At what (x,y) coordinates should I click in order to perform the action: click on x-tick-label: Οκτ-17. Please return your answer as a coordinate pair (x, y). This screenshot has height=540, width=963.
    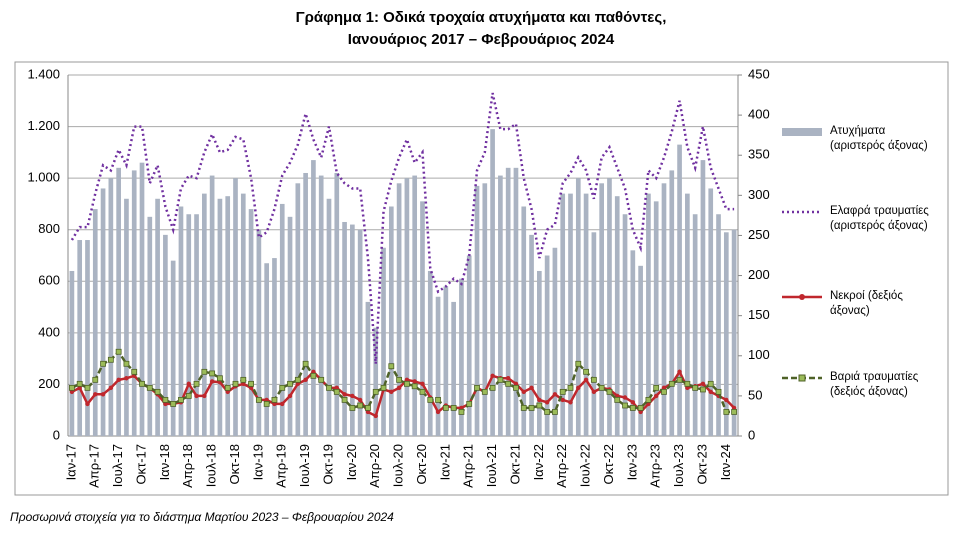
    Looking at the image, I should click on (140, 464).